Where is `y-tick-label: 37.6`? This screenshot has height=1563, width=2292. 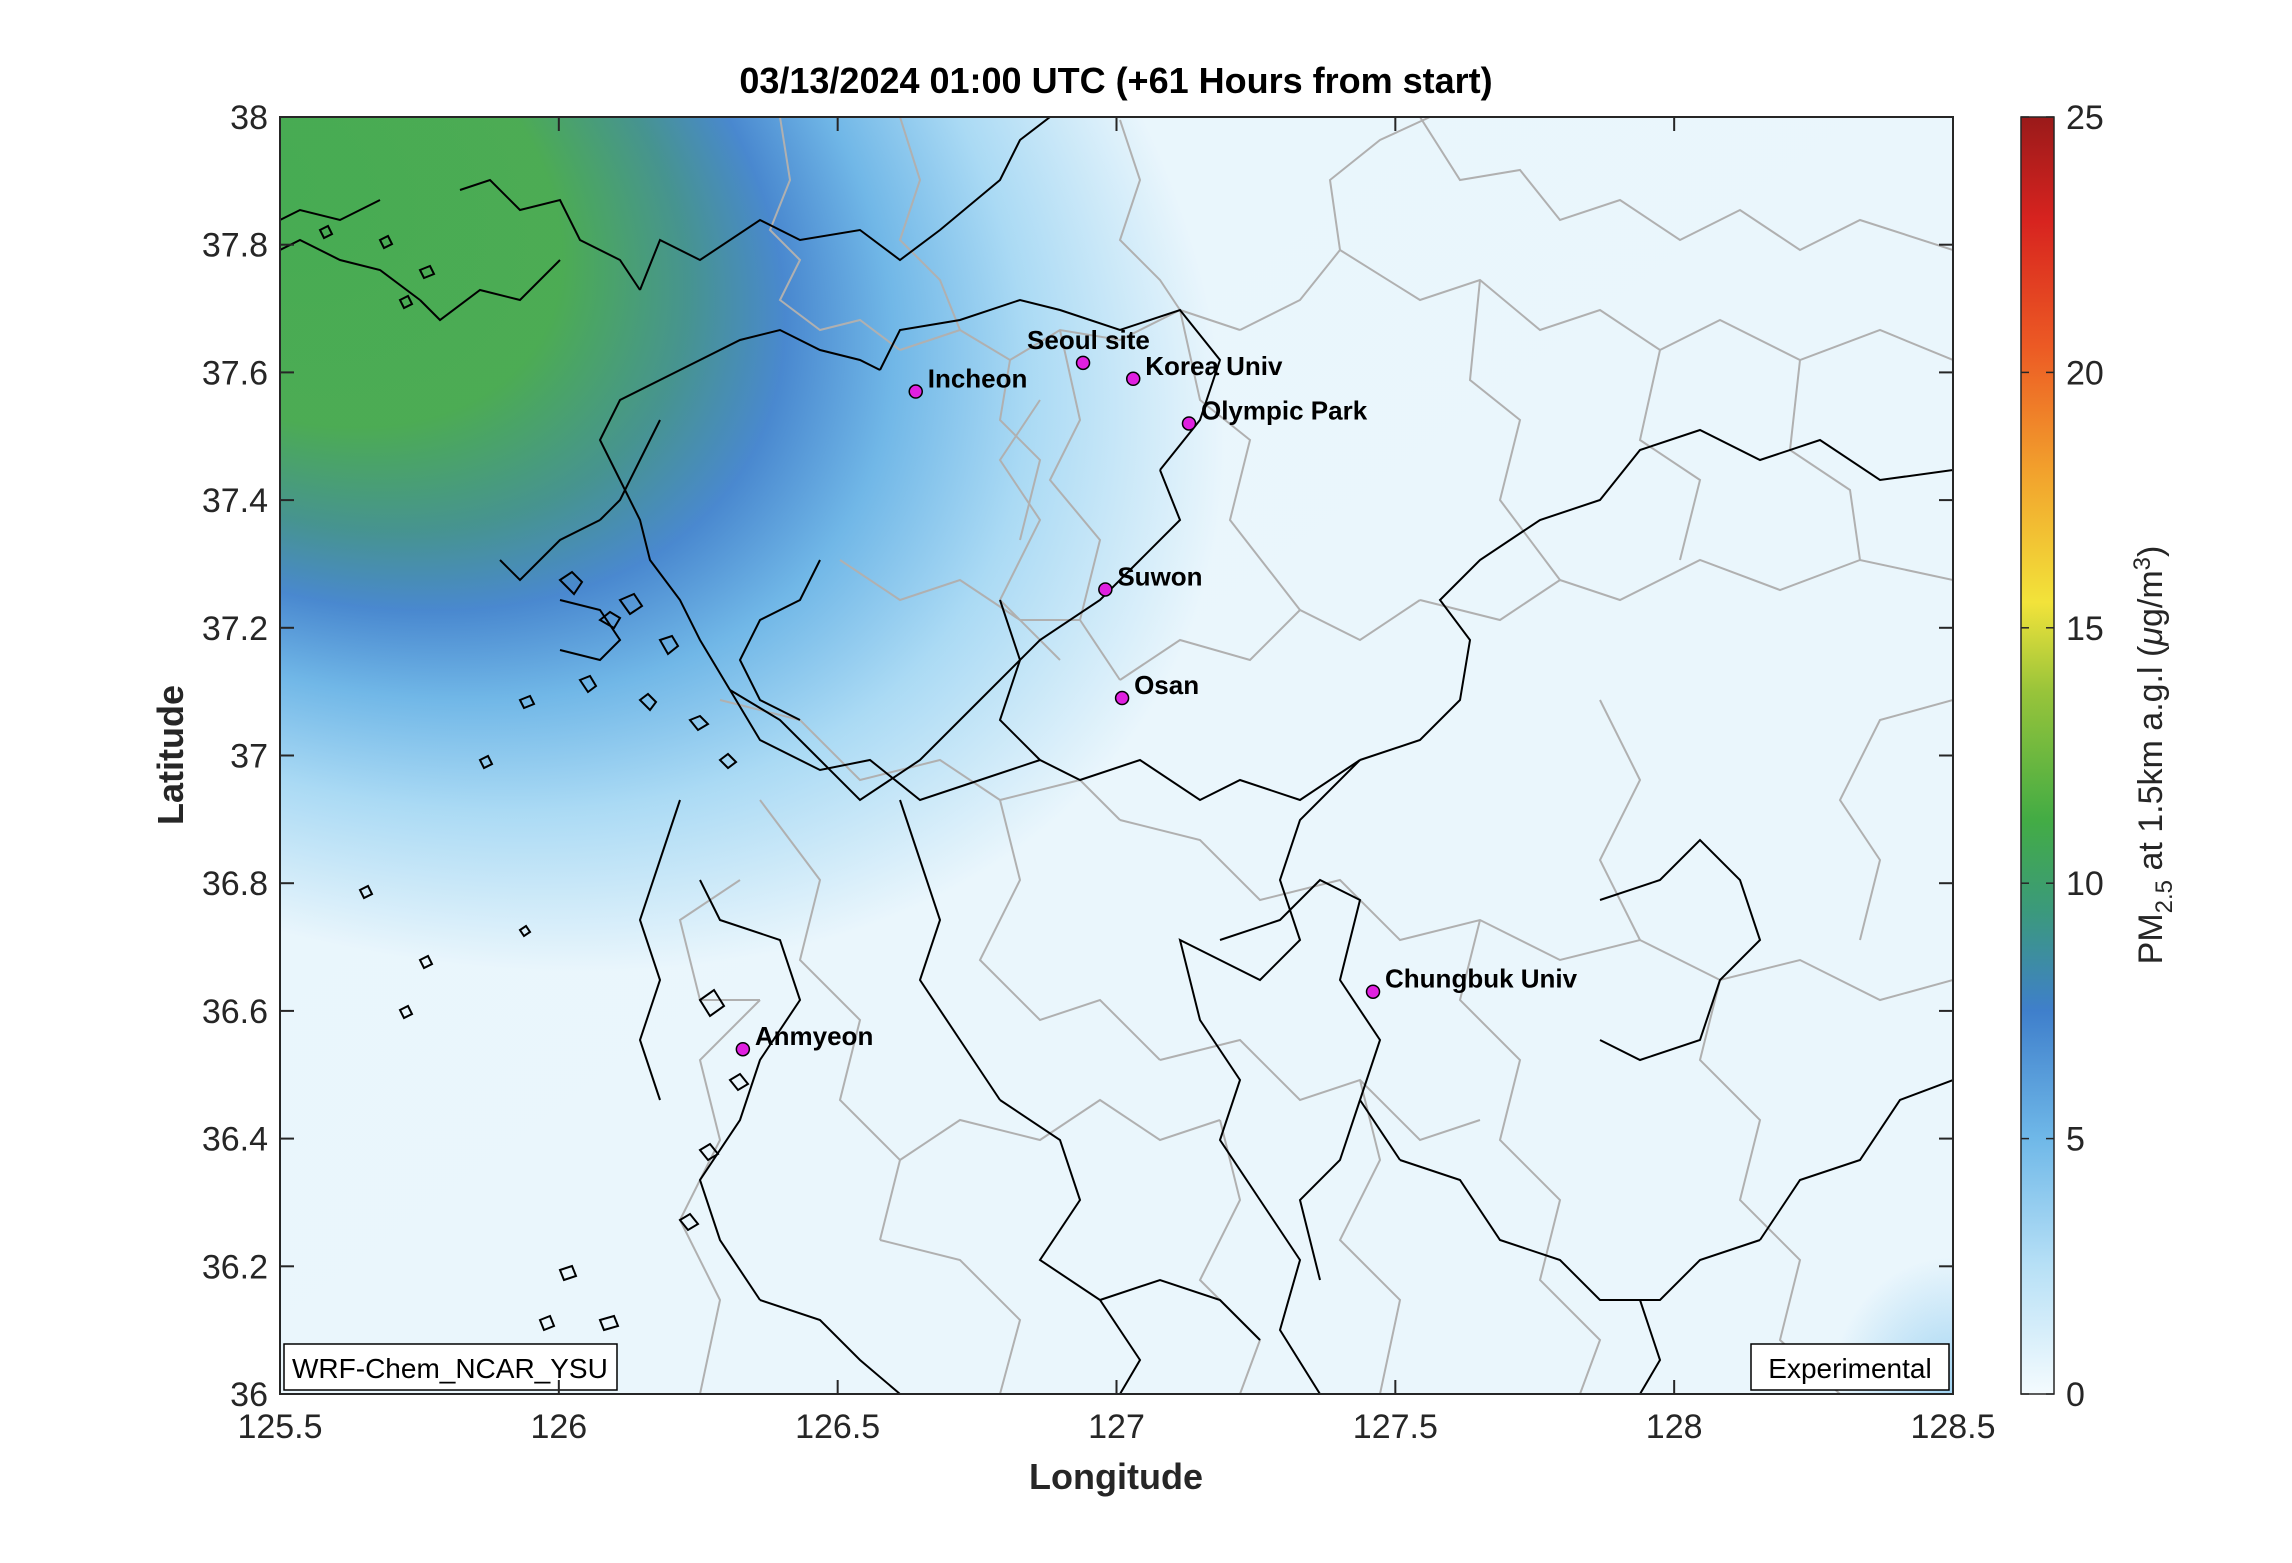
y-tick-label: 37.6 is located at coordinates (235, 373).